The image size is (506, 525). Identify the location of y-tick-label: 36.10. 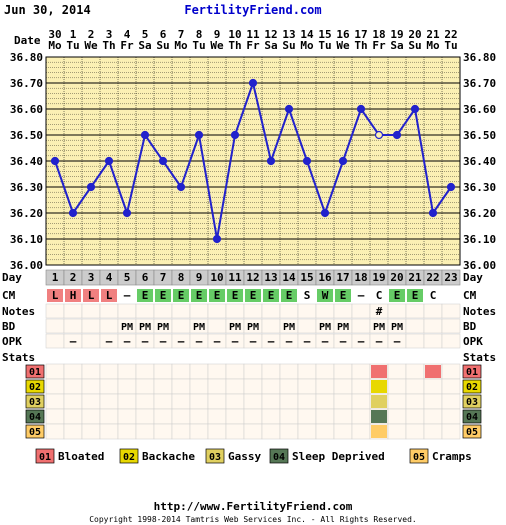
(479, 239).